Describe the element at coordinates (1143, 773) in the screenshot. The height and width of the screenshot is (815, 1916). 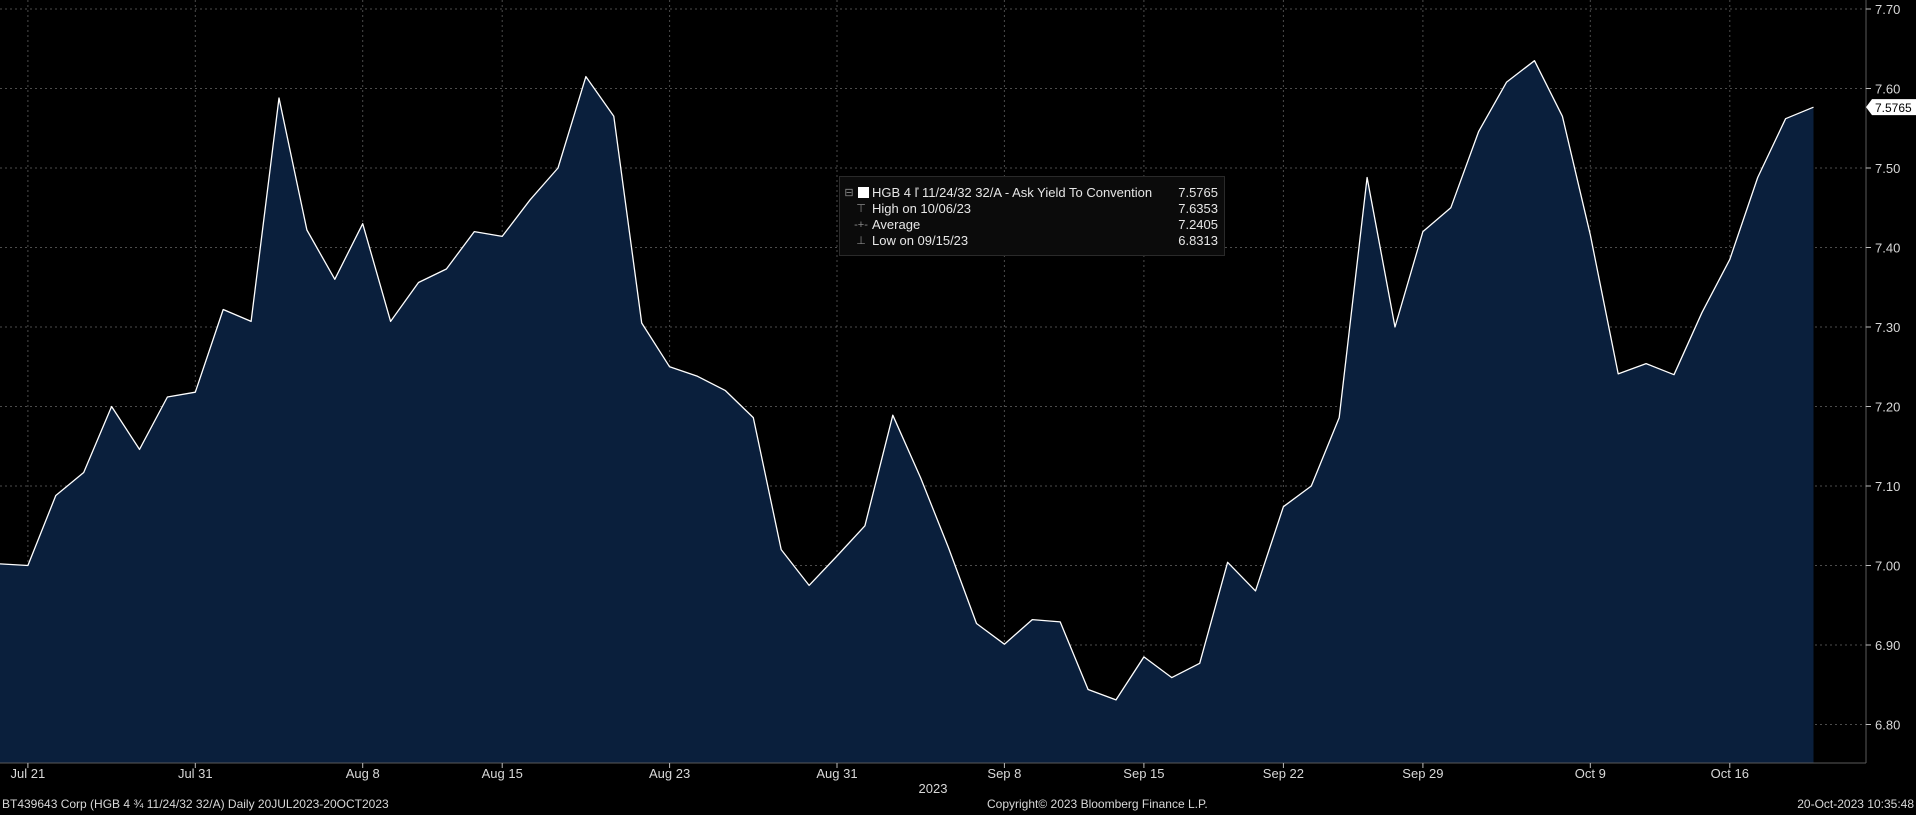
I see `x-tick-label: Sep 15` at that location.